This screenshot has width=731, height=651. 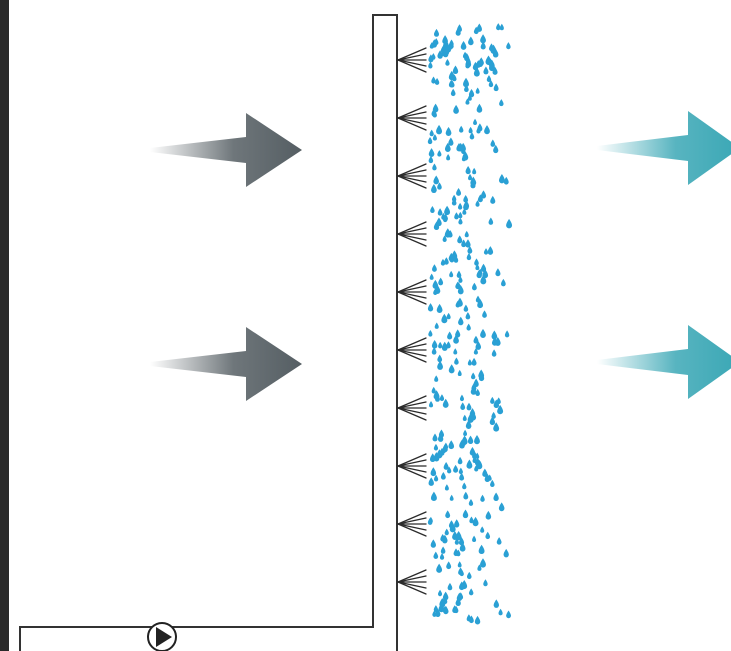 What do you see at coordinates (664, 362) in the screenshot?
I see `airflow-out-arrow` at bounding box center [664, 362].